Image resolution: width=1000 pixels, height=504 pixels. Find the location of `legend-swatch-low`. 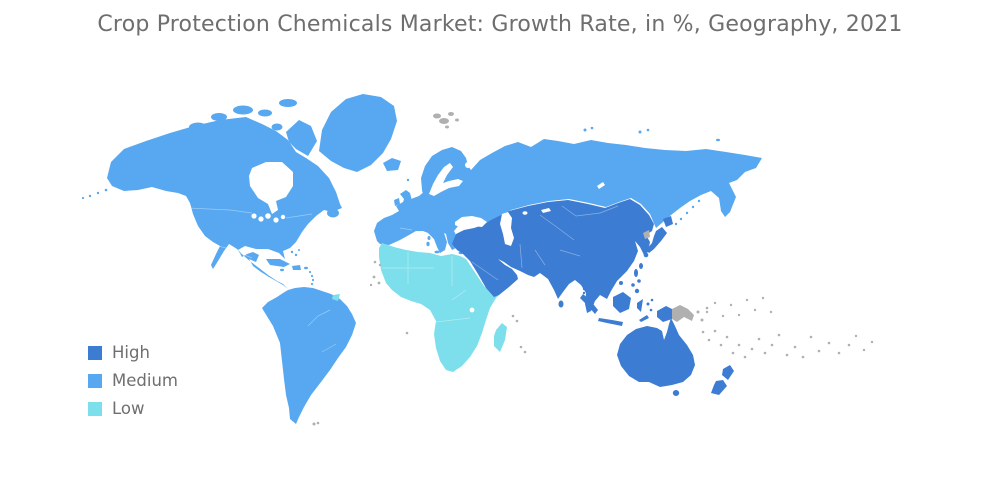

legend-swatch-low is located at coordinates (95, 409).